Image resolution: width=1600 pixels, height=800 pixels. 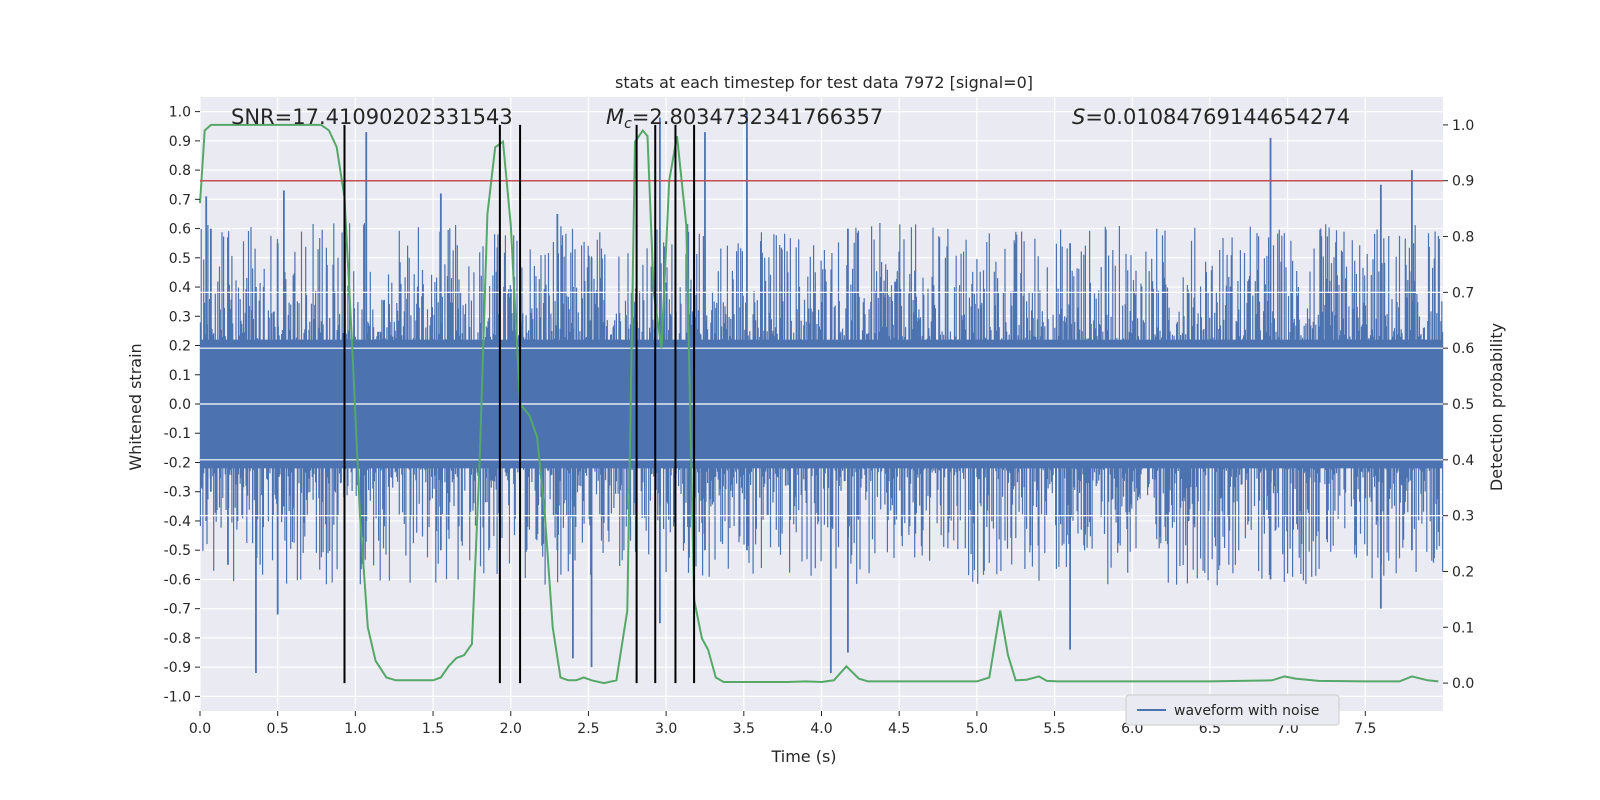 I want to click on y-left-tick-label: -0.6, so click(x=177, y=580).